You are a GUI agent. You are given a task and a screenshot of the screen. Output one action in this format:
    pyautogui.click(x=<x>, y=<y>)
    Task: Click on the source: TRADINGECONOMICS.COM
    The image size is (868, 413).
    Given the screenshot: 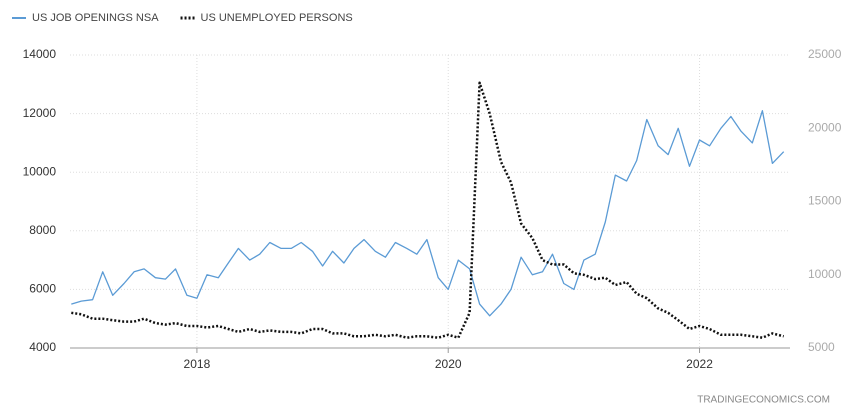 What is the action you would take?
    pyautogui.click(x=763, y=400)
    